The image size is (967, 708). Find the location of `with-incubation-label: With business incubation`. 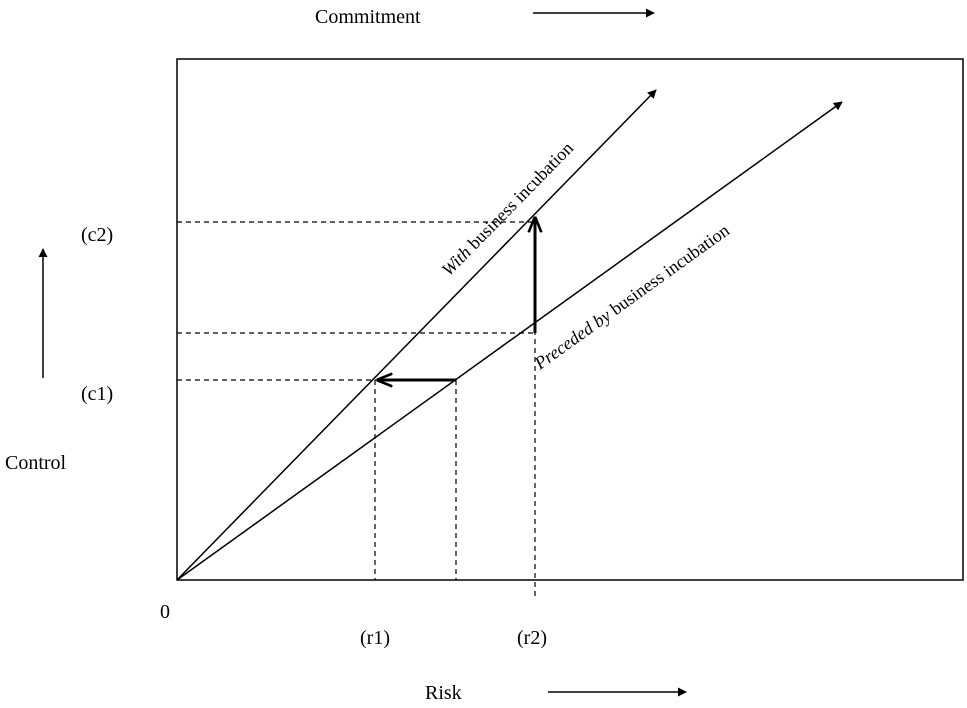

with-incubation-label: With business incubation is located at coordinates (508, 209).